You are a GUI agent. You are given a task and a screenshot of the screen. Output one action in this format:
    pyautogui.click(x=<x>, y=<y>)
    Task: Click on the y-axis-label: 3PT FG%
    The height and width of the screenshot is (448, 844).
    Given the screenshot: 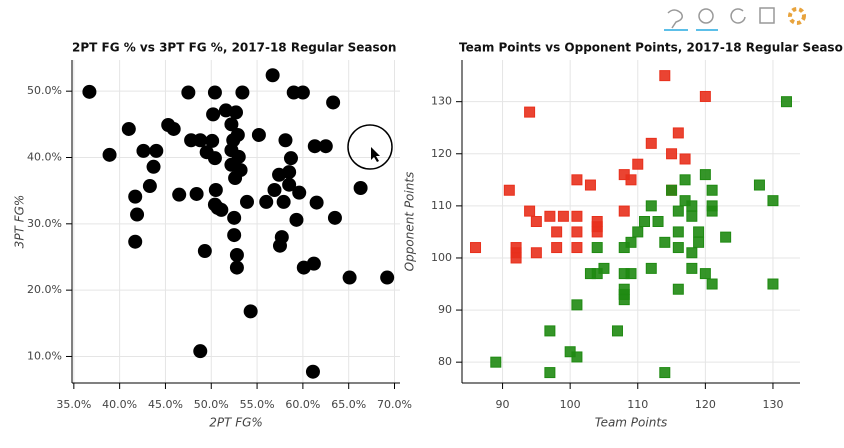 What is the action you would take?
    pyautogui.click(x=20, y=222)
    